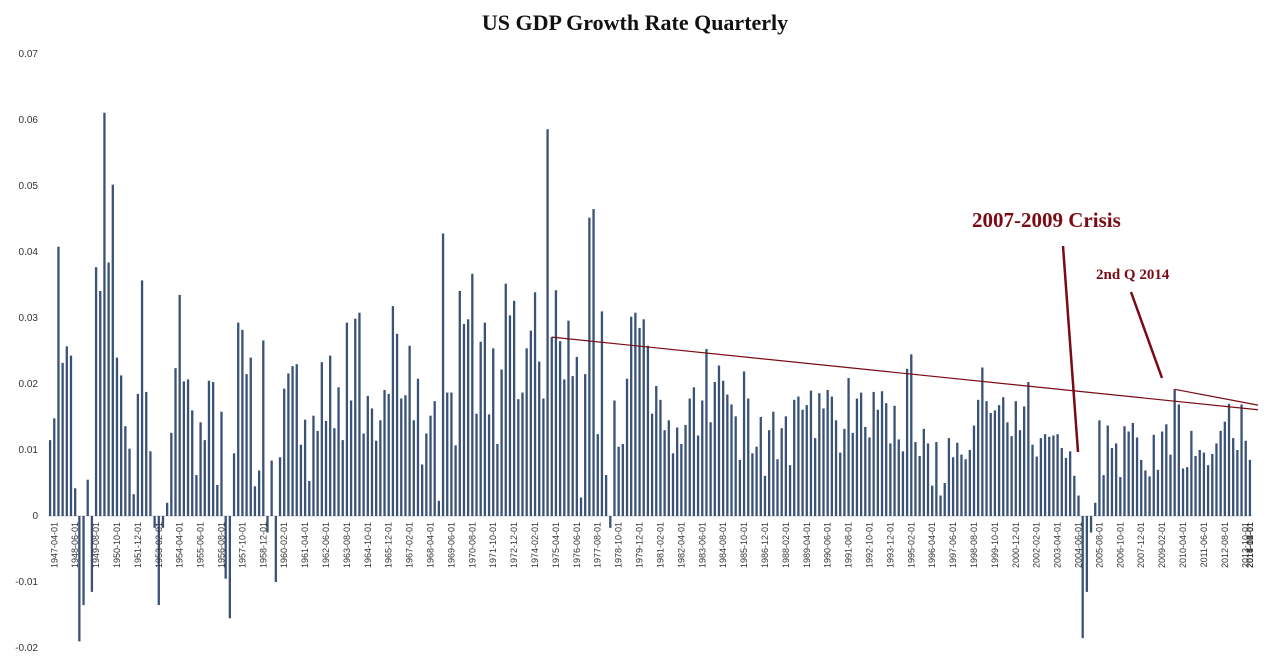 The width and height of the screenshot is (1280, 667). What do you see at coordinates (635, 22) in the screenshot?
I see `chart-title: US GDP Growth Rate Quarterly` at bounding box center [635, 22].